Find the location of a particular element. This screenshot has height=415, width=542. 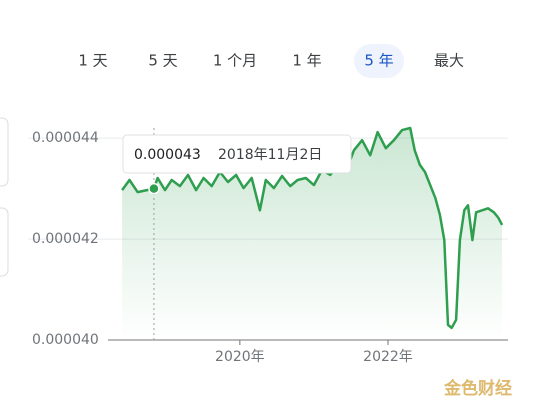

tab: 5 年 is located at coordinates (378, 61).